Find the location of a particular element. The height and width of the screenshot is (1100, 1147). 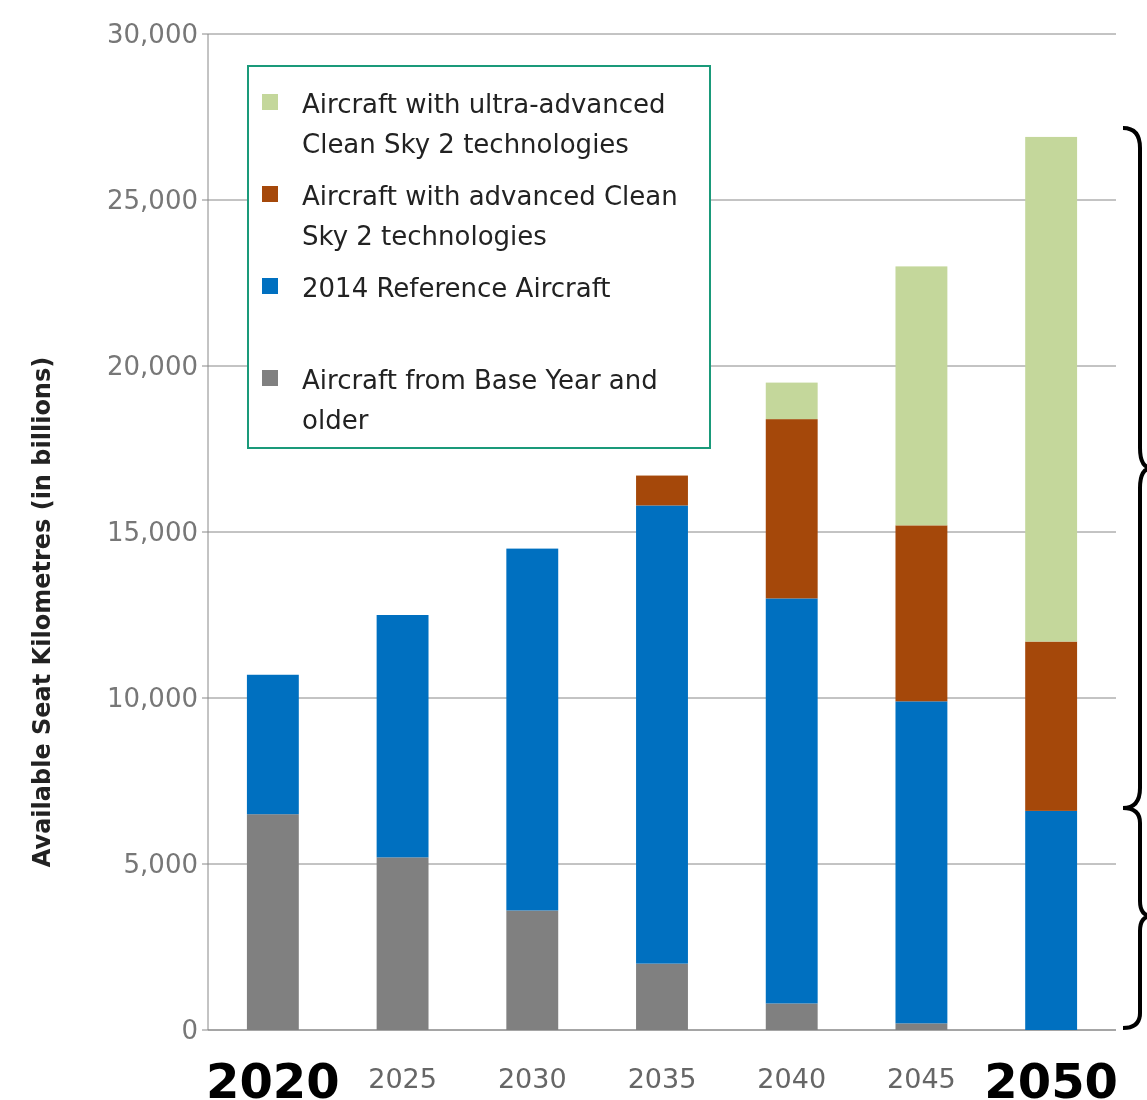

x-tick-label: 2020 is located at coordinates (273, 1076).